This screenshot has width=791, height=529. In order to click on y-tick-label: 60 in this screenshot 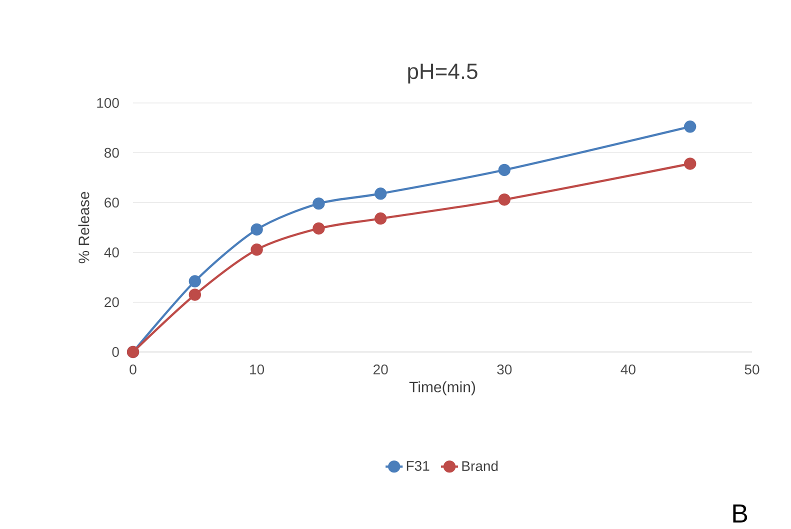, I will do `click(111, 203)`.